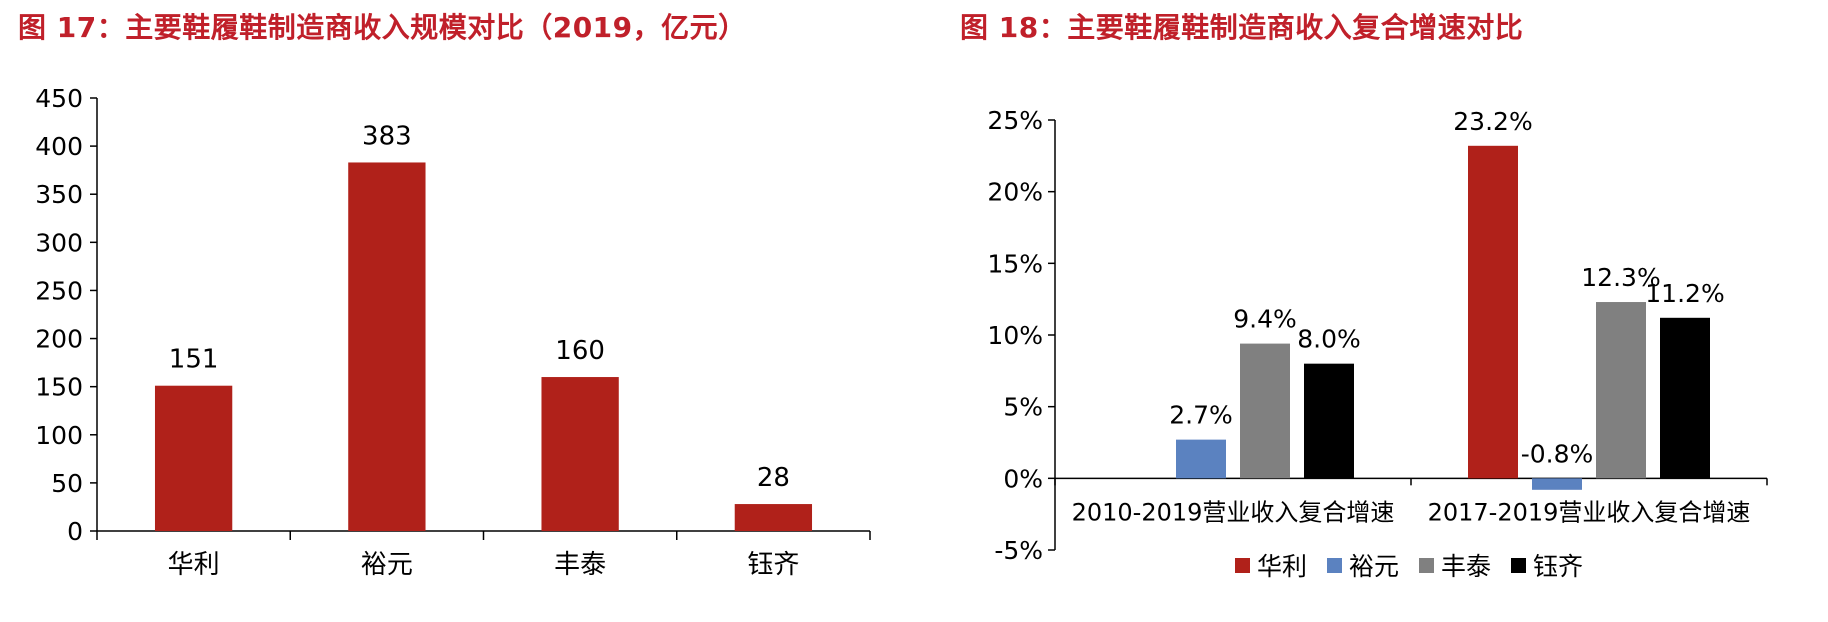  I want to click on x-category-label: 2010-2019营业收入复合增速, so click(1233, 512).